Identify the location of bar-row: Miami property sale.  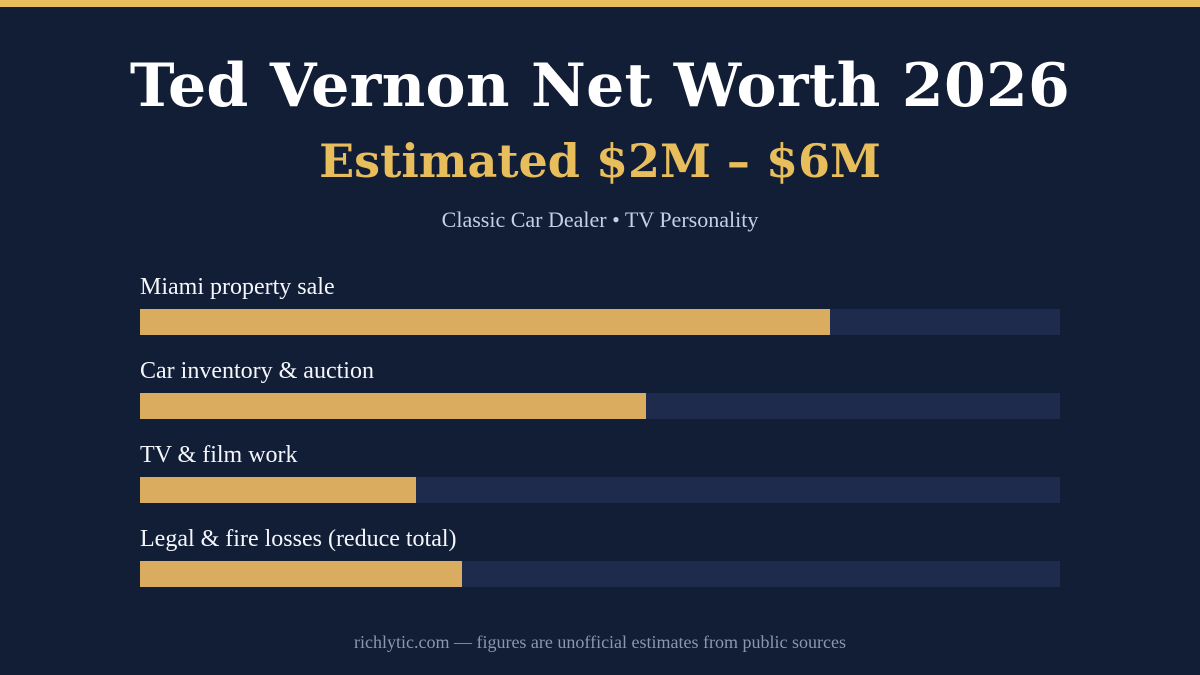
(600, 310).